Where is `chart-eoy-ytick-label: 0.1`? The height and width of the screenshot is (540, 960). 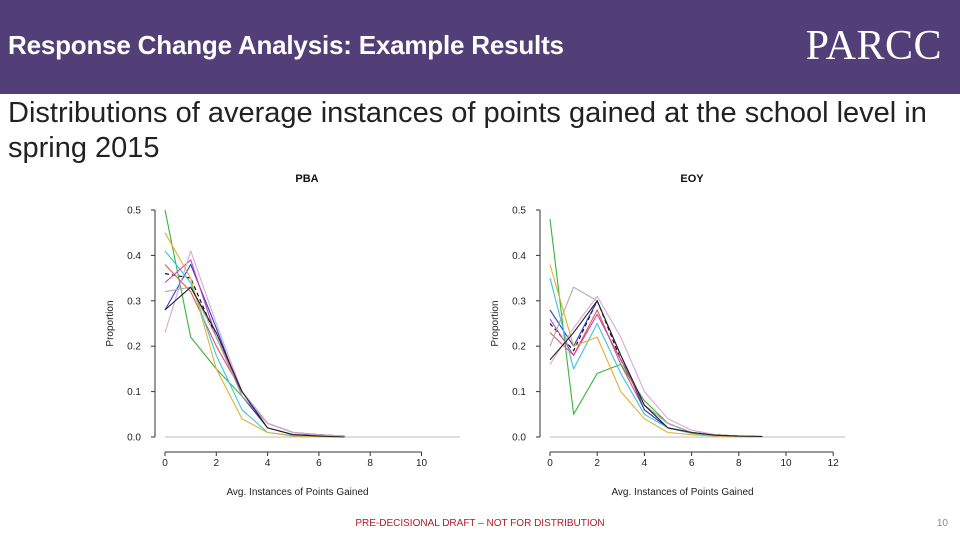
chart-eoy-ytick-label: 0.1 is located at coordinates (519, 392).